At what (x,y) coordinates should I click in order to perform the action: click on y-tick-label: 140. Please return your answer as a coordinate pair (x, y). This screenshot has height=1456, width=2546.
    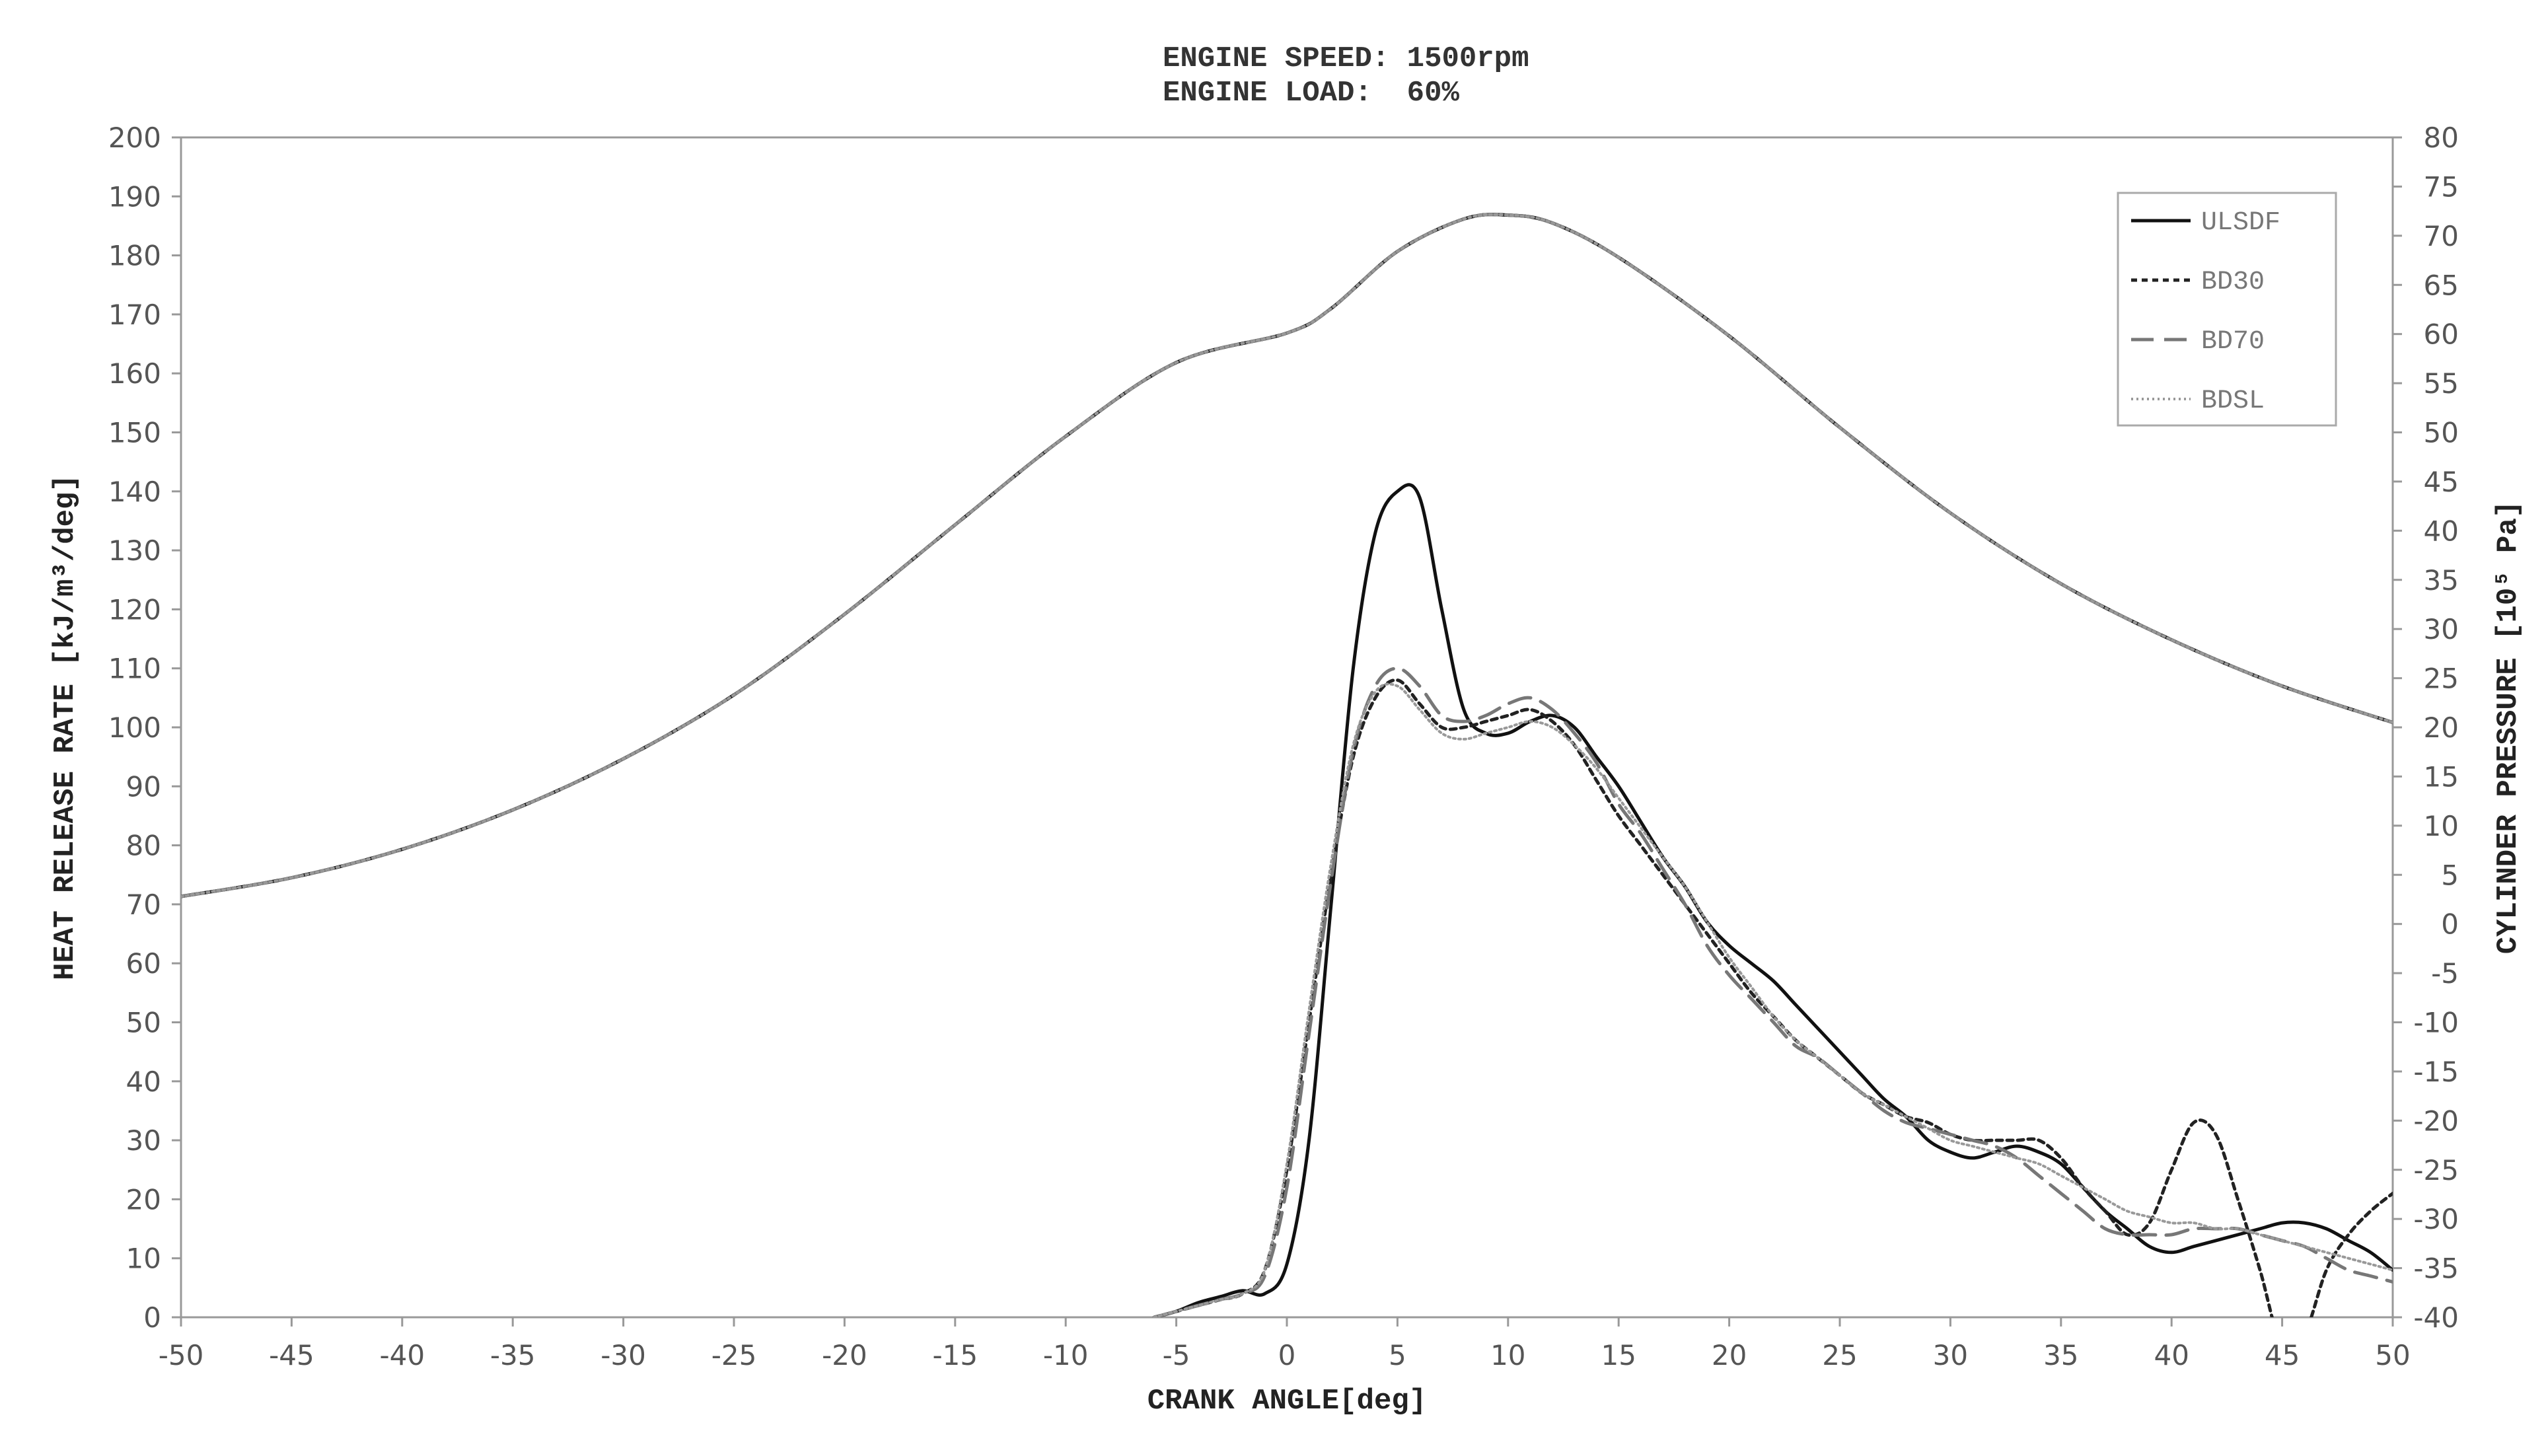
    Looking at the image, I should click on (134, 492).